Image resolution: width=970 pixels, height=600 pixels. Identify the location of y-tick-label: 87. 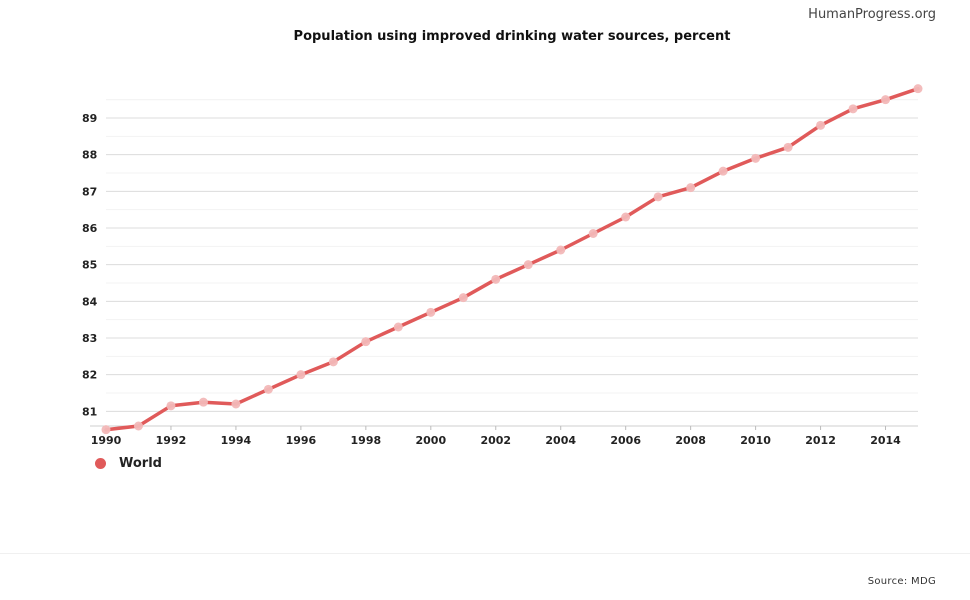
(89, 191).